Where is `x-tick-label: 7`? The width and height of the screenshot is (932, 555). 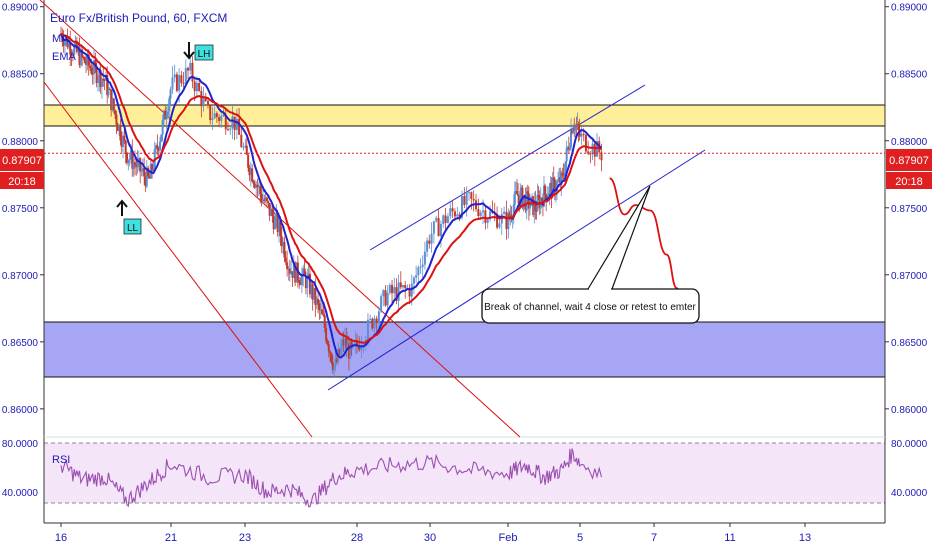
x-tick-label: 7 is located at coordinates (654, 538).